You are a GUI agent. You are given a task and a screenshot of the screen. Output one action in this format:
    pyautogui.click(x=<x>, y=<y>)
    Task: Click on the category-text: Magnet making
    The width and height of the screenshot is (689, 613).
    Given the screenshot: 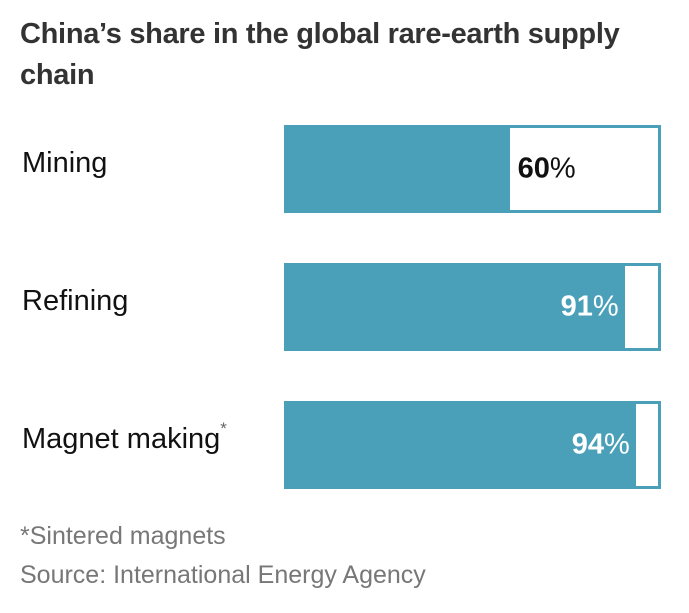 What is the action you would take?
    pyautogui.click(x=121, y=439)
    